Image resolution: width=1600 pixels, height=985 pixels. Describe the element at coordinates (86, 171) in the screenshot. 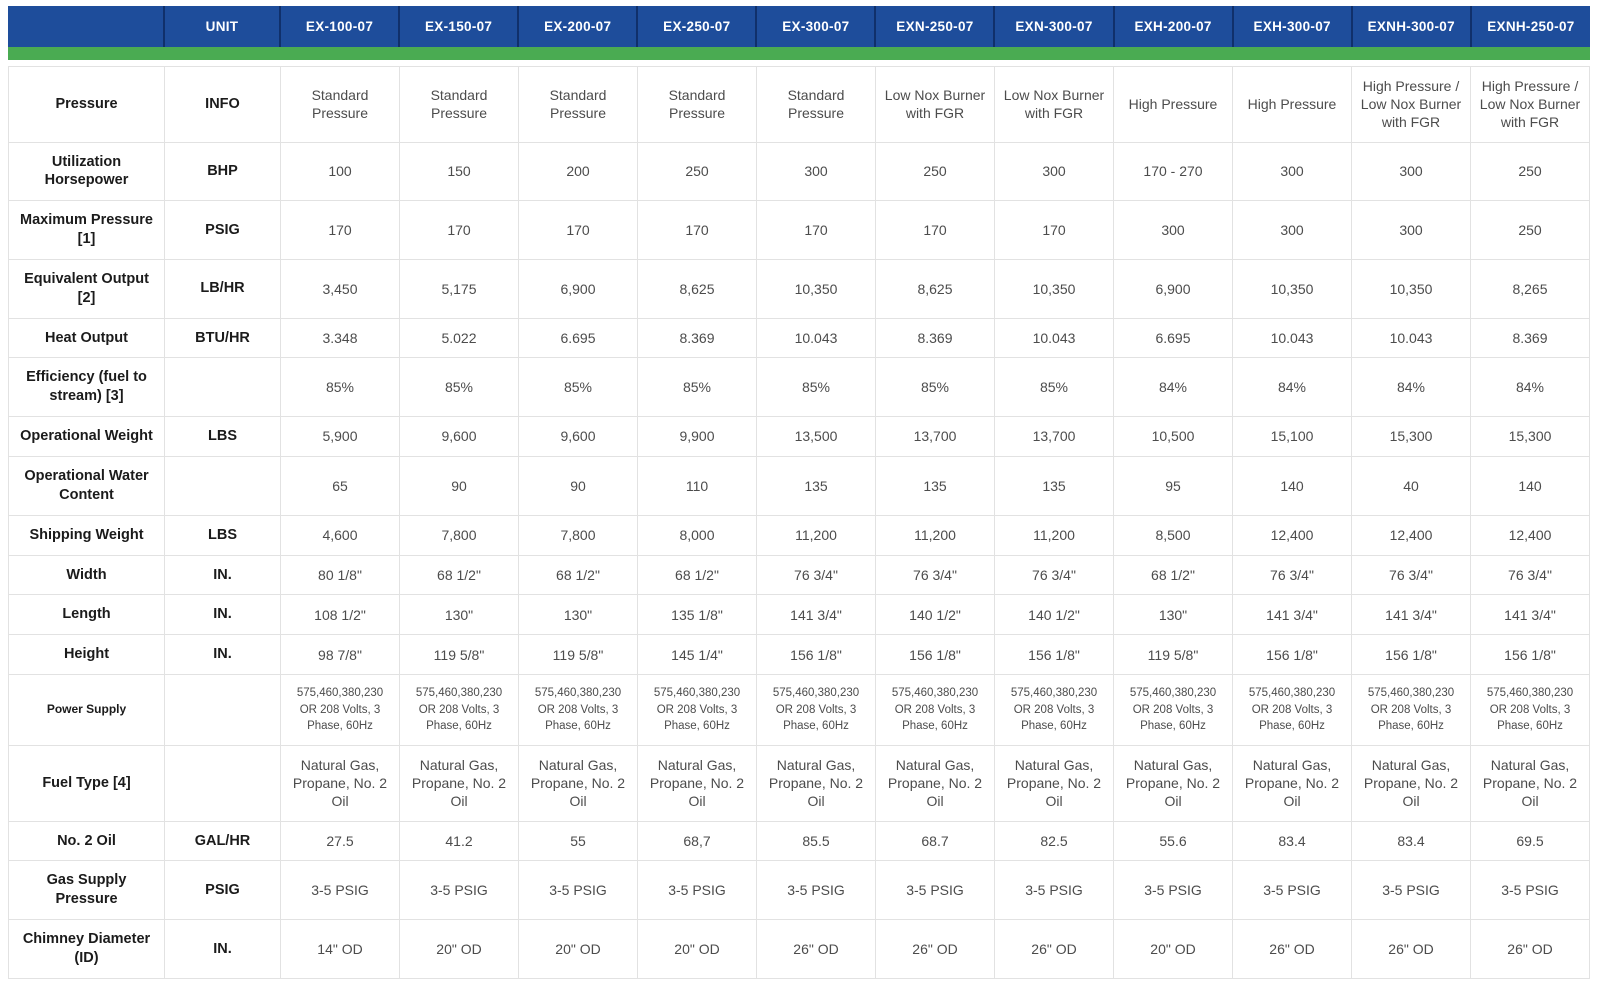

I see `row-label: Utilization Horsepower` at that location.